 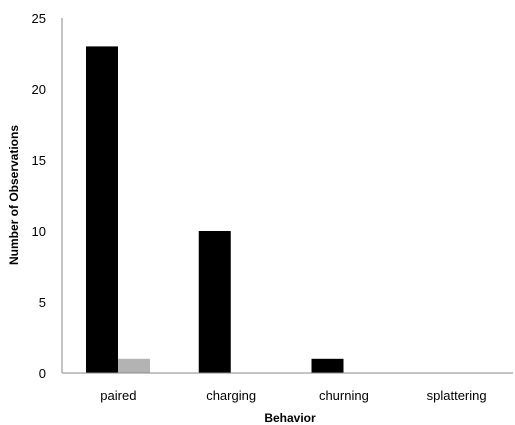 I want to click on bar-series-1-charging, so click(x=214, y=302).